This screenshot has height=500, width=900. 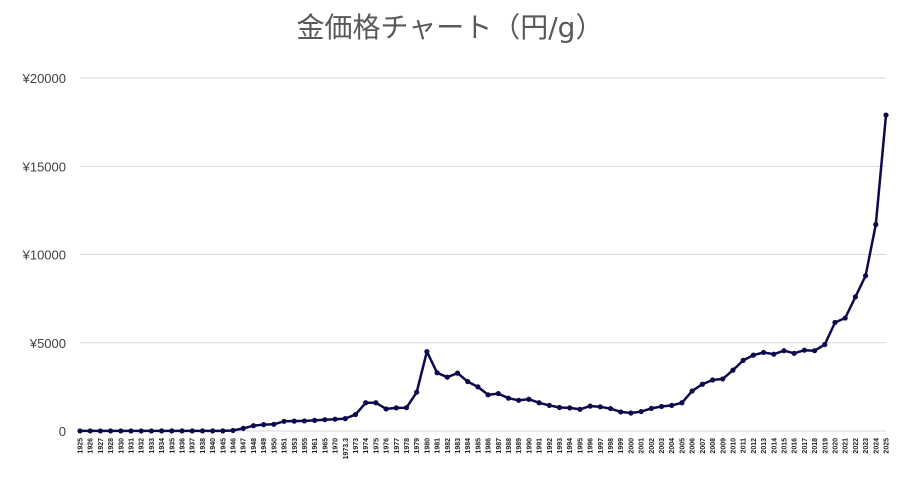 I want to click on y-axis-ticks: 0 ¥5000 ¥10000 ¥15000 ¥20000, so click(x=44, y=255).